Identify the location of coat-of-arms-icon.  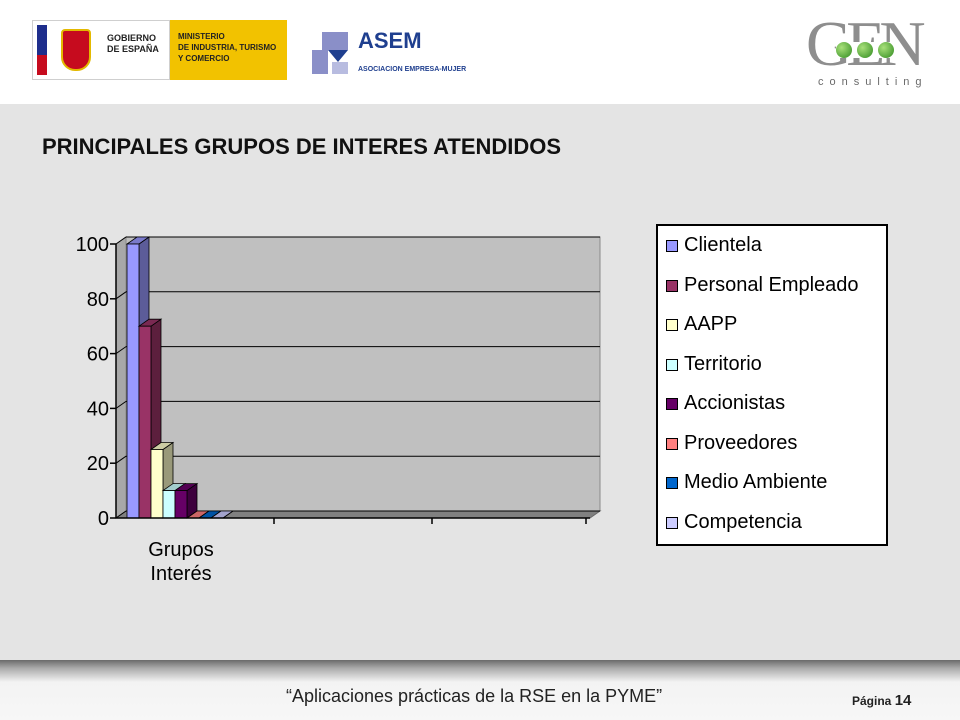
(76, 50).